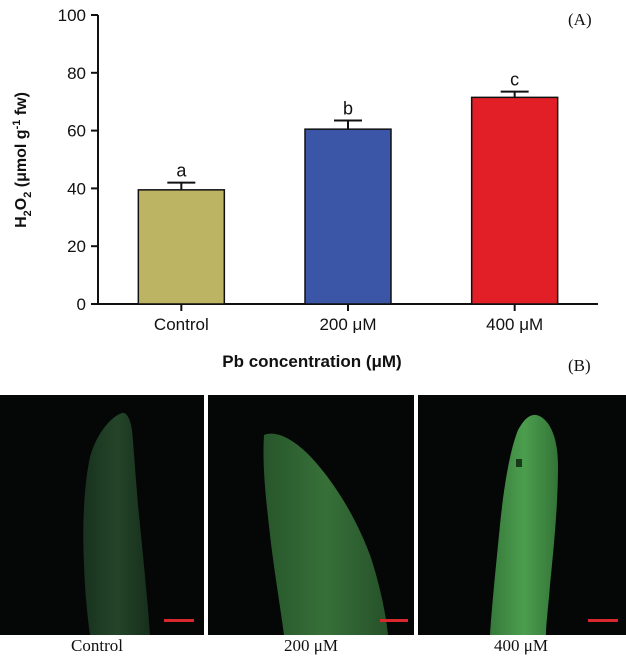 The image size is (626, 671). I want to click on y-axis: 0 20 40 60 80 100, so click(78, 160).